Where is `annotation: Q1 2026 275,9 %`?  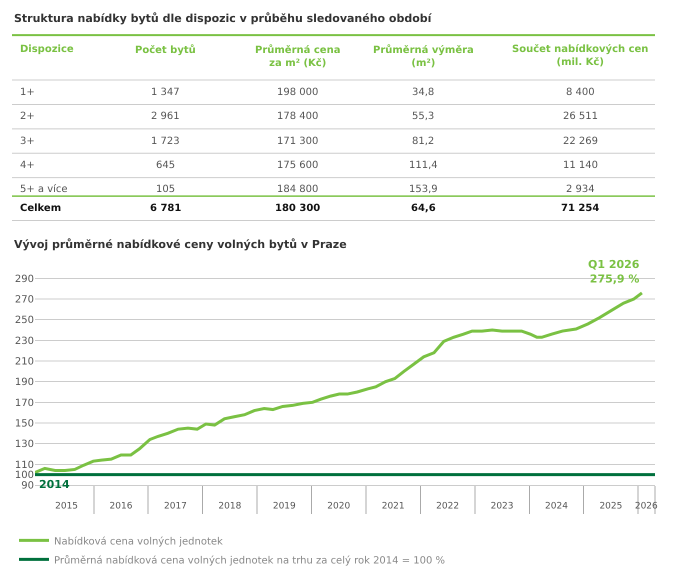
annotation: Q1 2026 275,9 % is located at coordinates (614, 272).